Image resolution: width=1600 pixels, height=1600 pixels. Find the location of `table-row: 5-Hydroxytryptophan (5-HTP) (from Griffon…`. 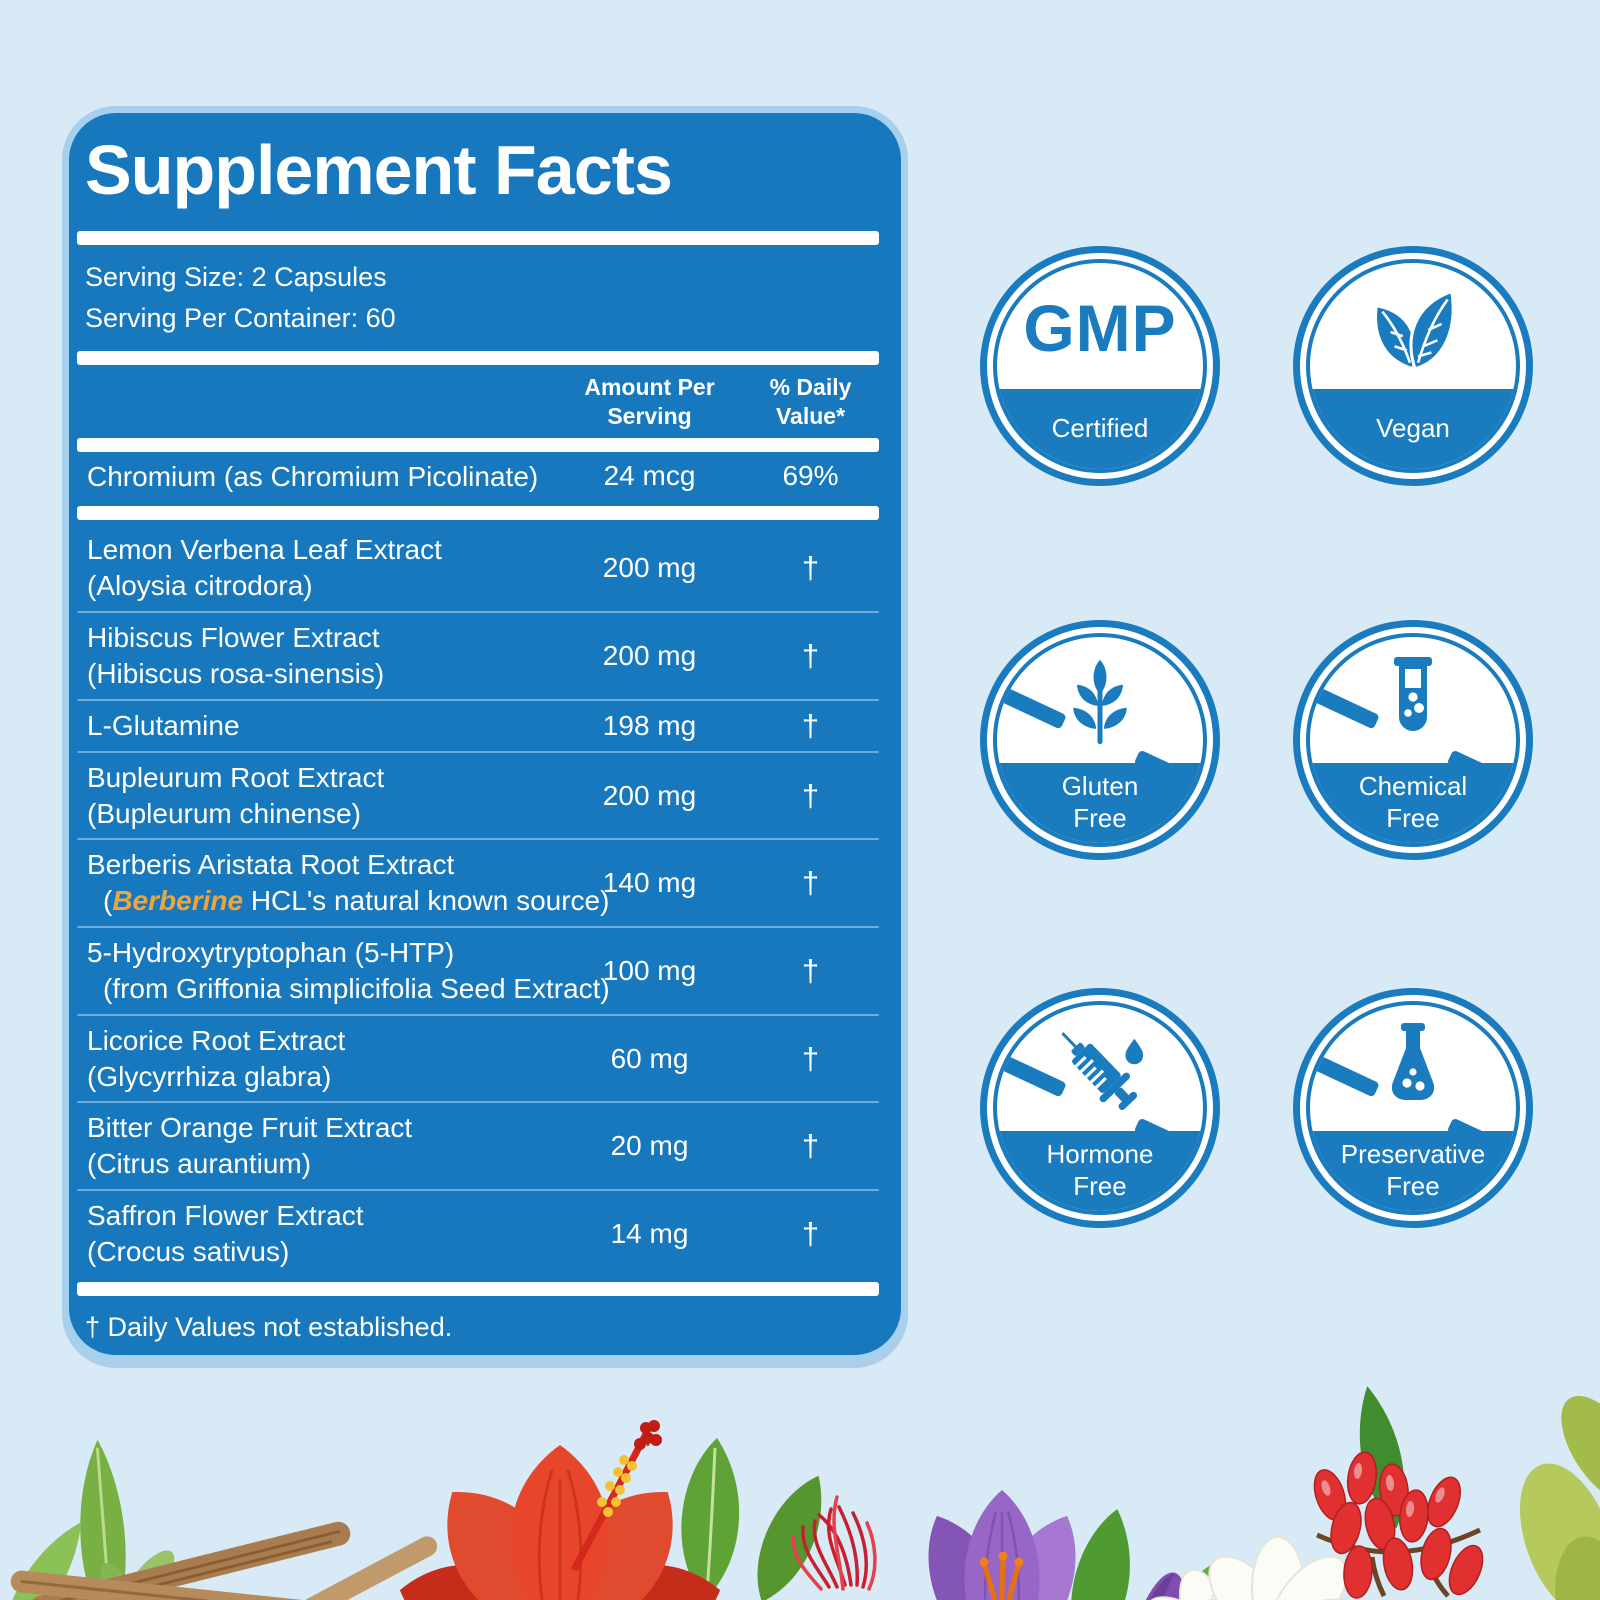

table-row: 5-Hydroxytryptophan (5-HTP) (from Griffon… is located at coordinates (478, 971).